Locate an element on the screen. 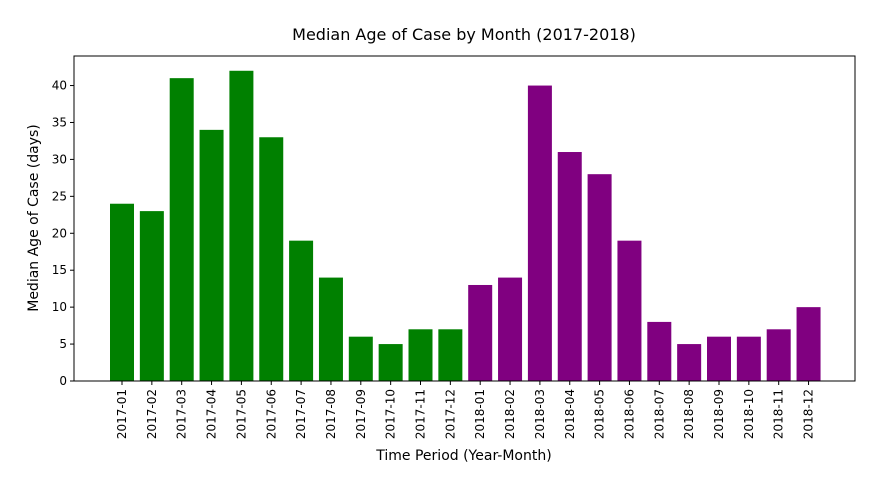  x-tick-label: 2017-05 is located at coordinates (241, 414).